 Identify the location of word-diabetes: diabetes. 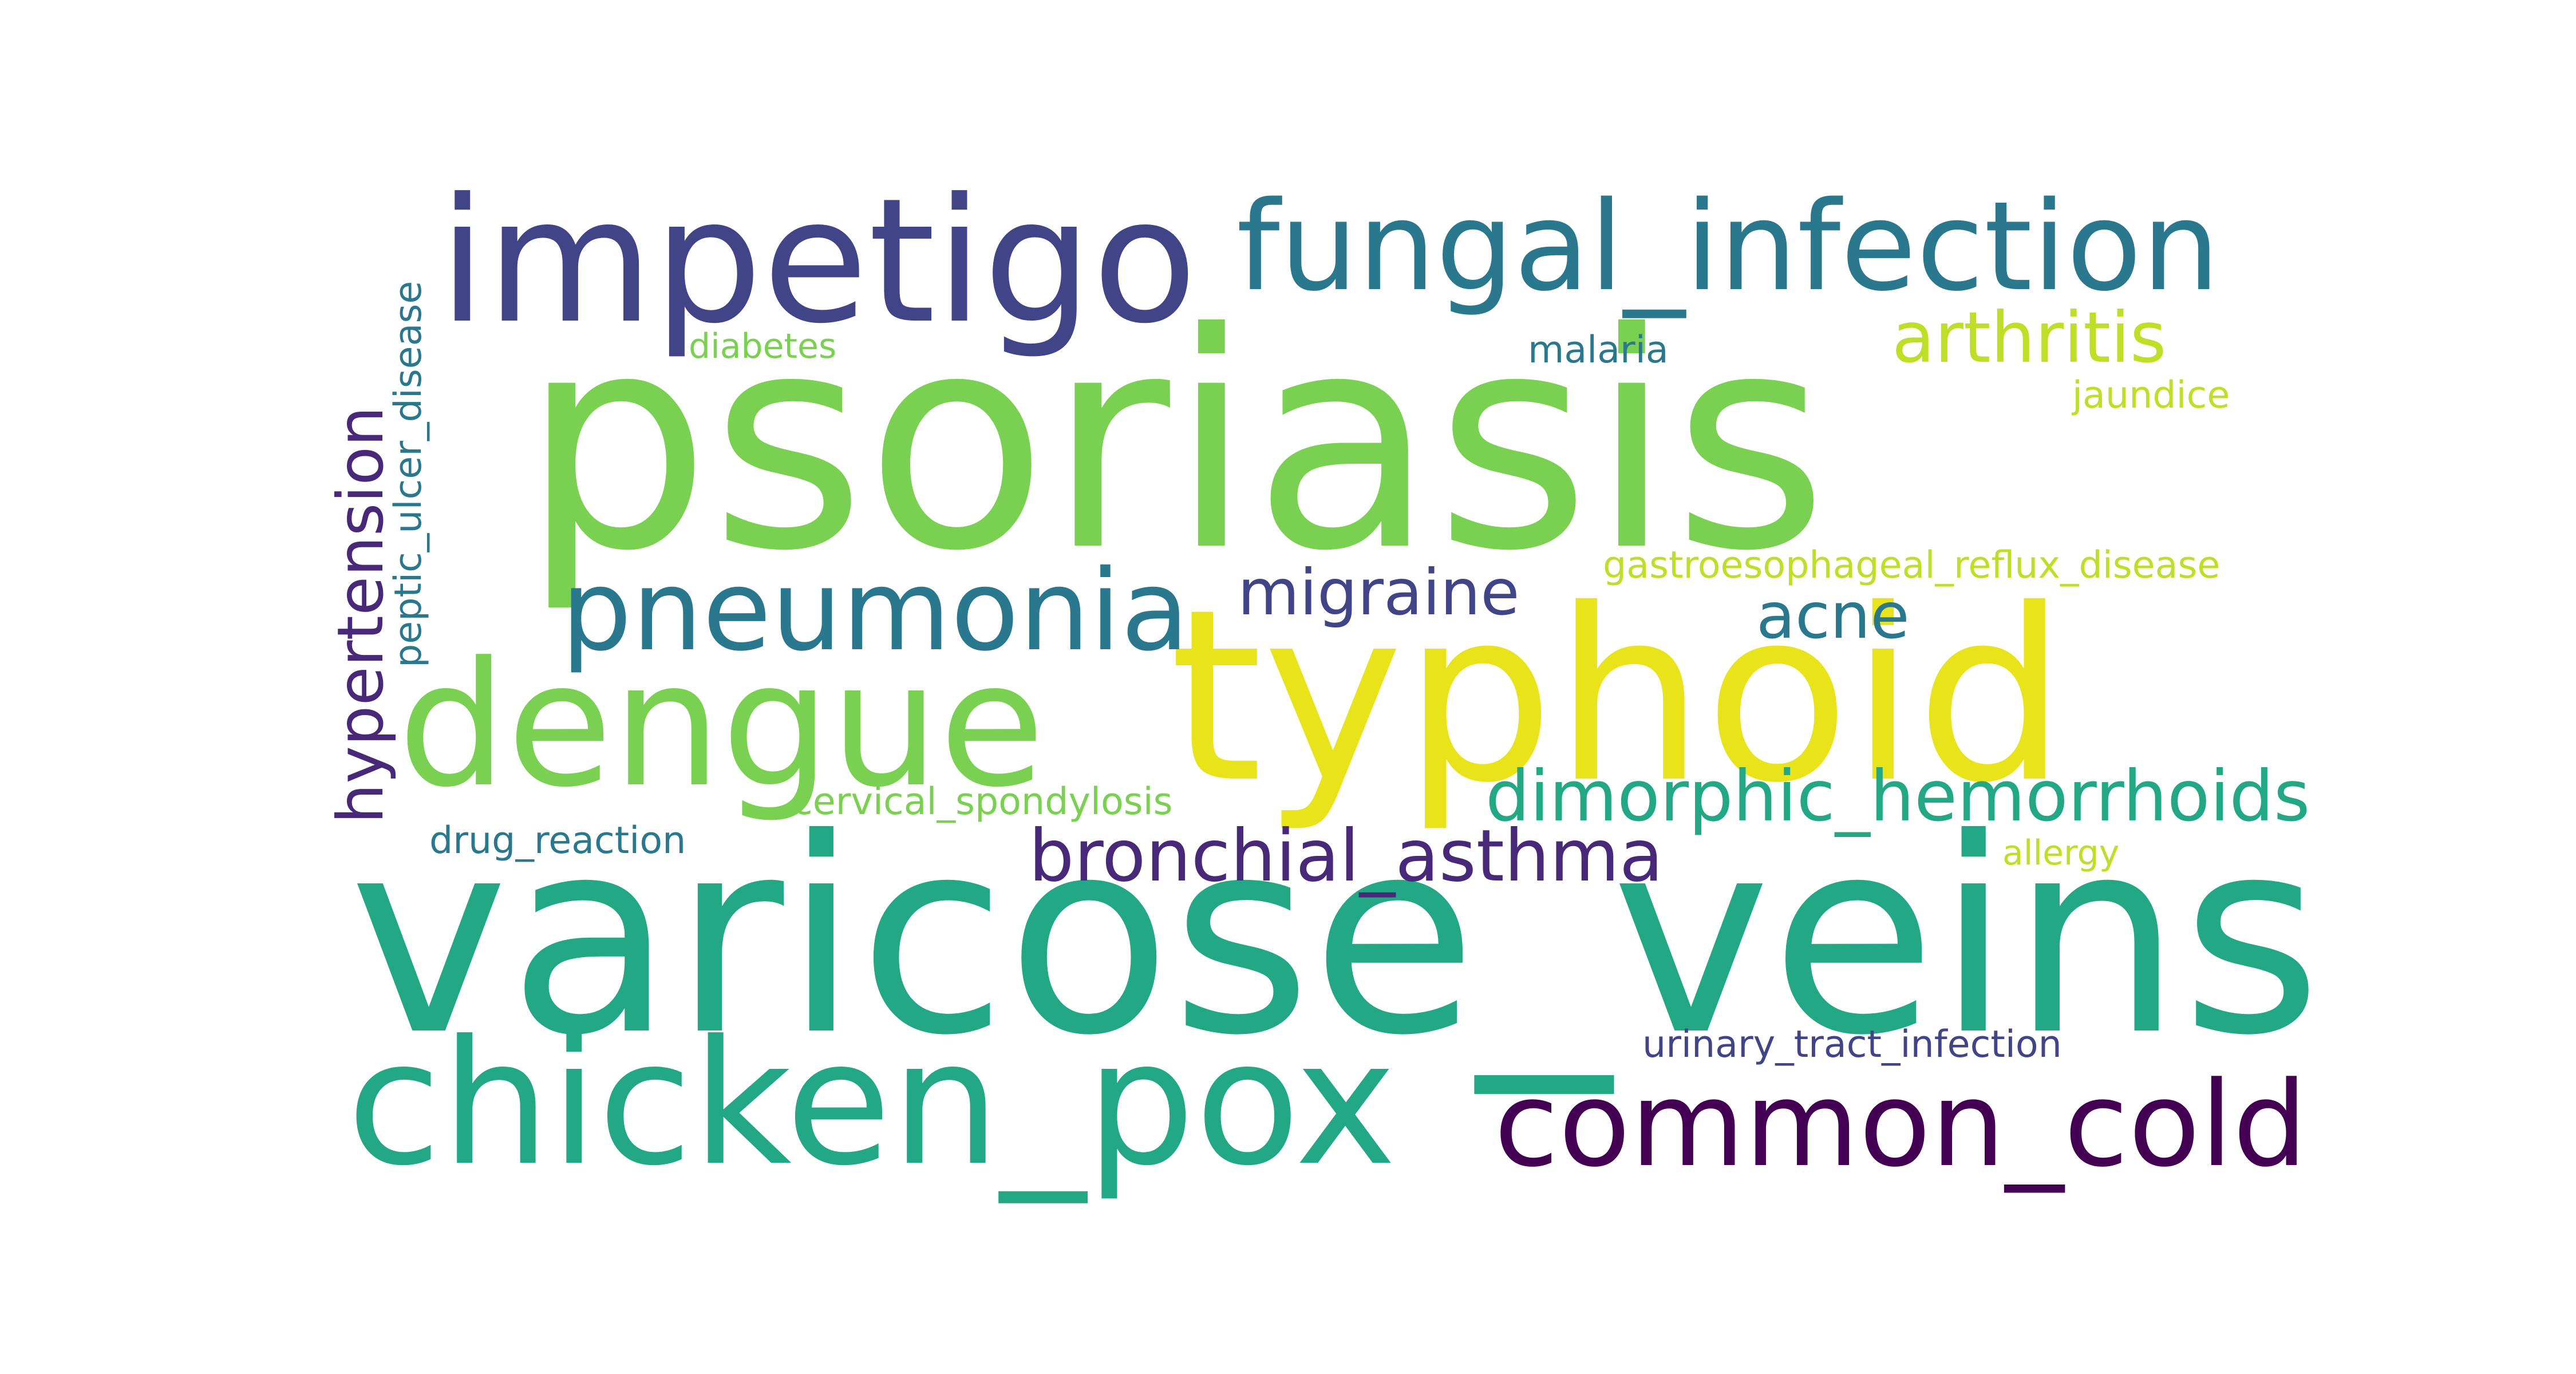
(762, 346).